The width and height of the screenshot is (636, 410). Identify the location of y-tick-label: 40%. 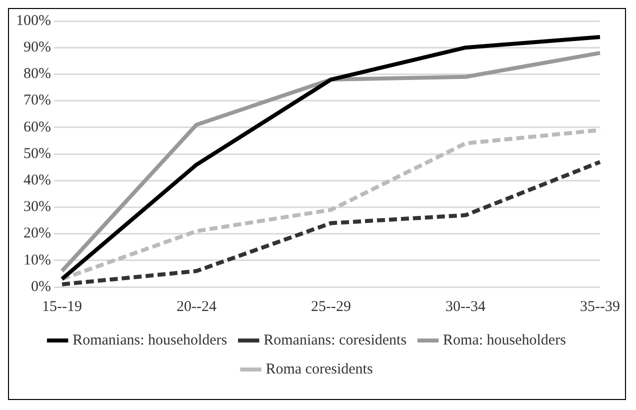
(37, 180).